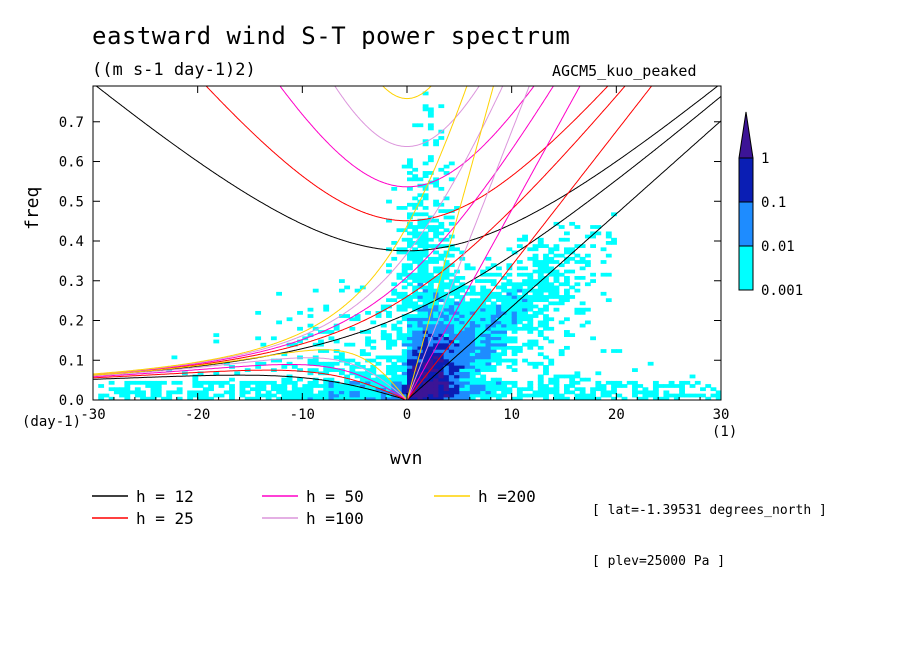 The height and width of the screenshot is (654, 904). I want to click on legend-label: h = 12, so click(165, 496).